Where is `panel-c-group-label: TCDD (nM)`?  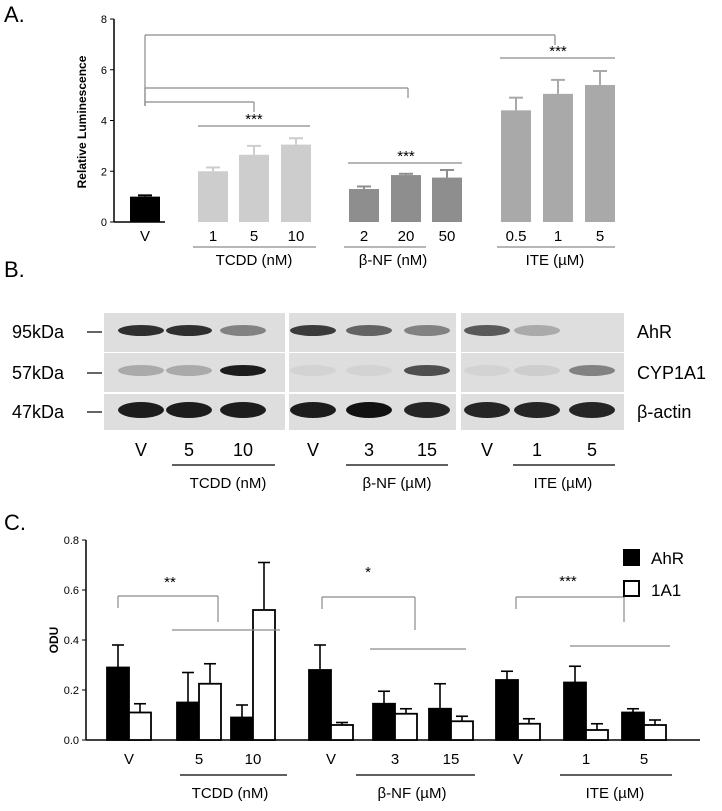
panel-c-group-label: TCDD (nM) is located at coordinates (230, 793).